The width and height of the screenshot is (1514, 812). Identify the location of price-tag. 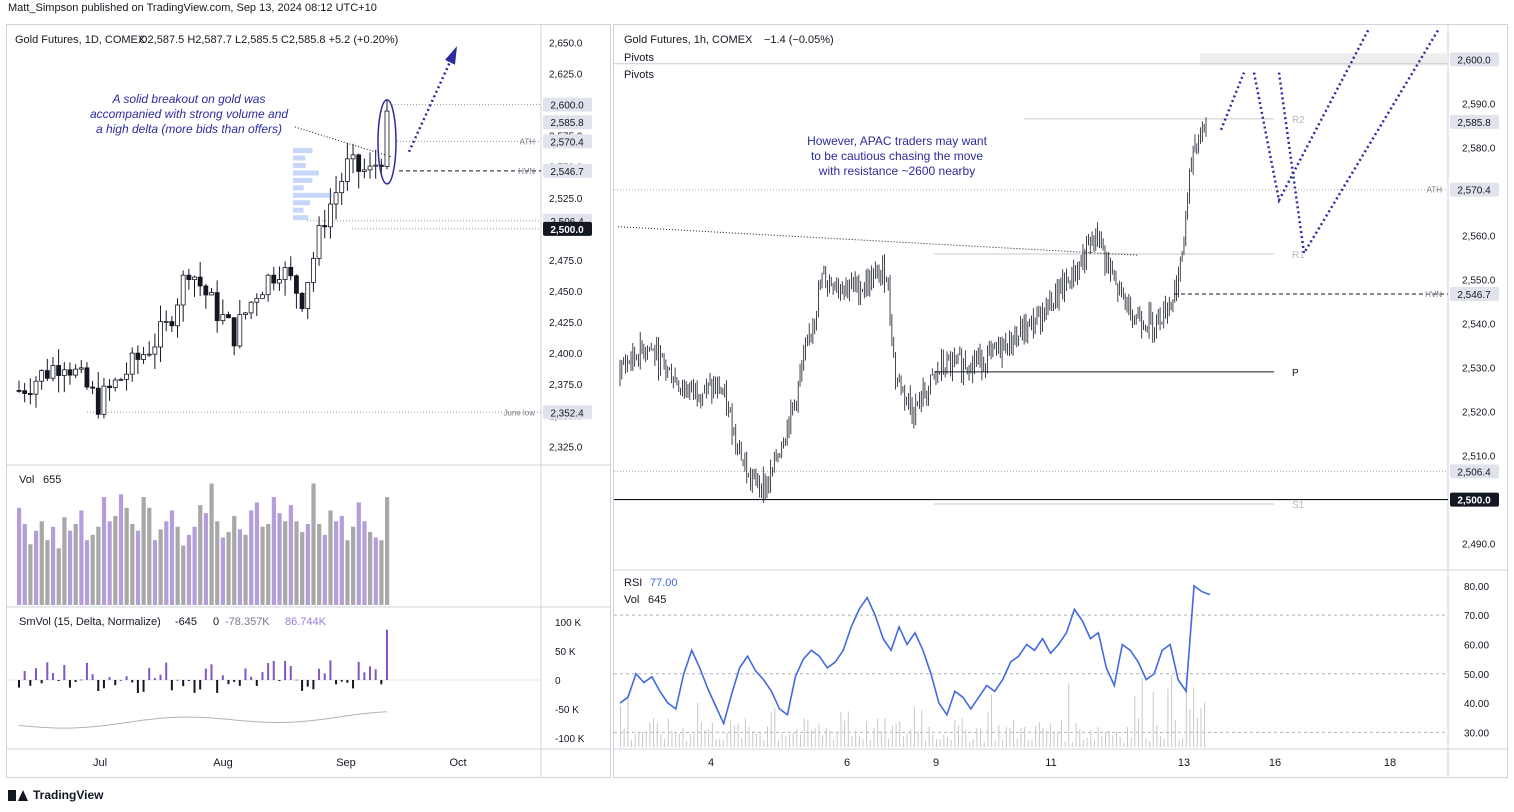
(1474, 189).